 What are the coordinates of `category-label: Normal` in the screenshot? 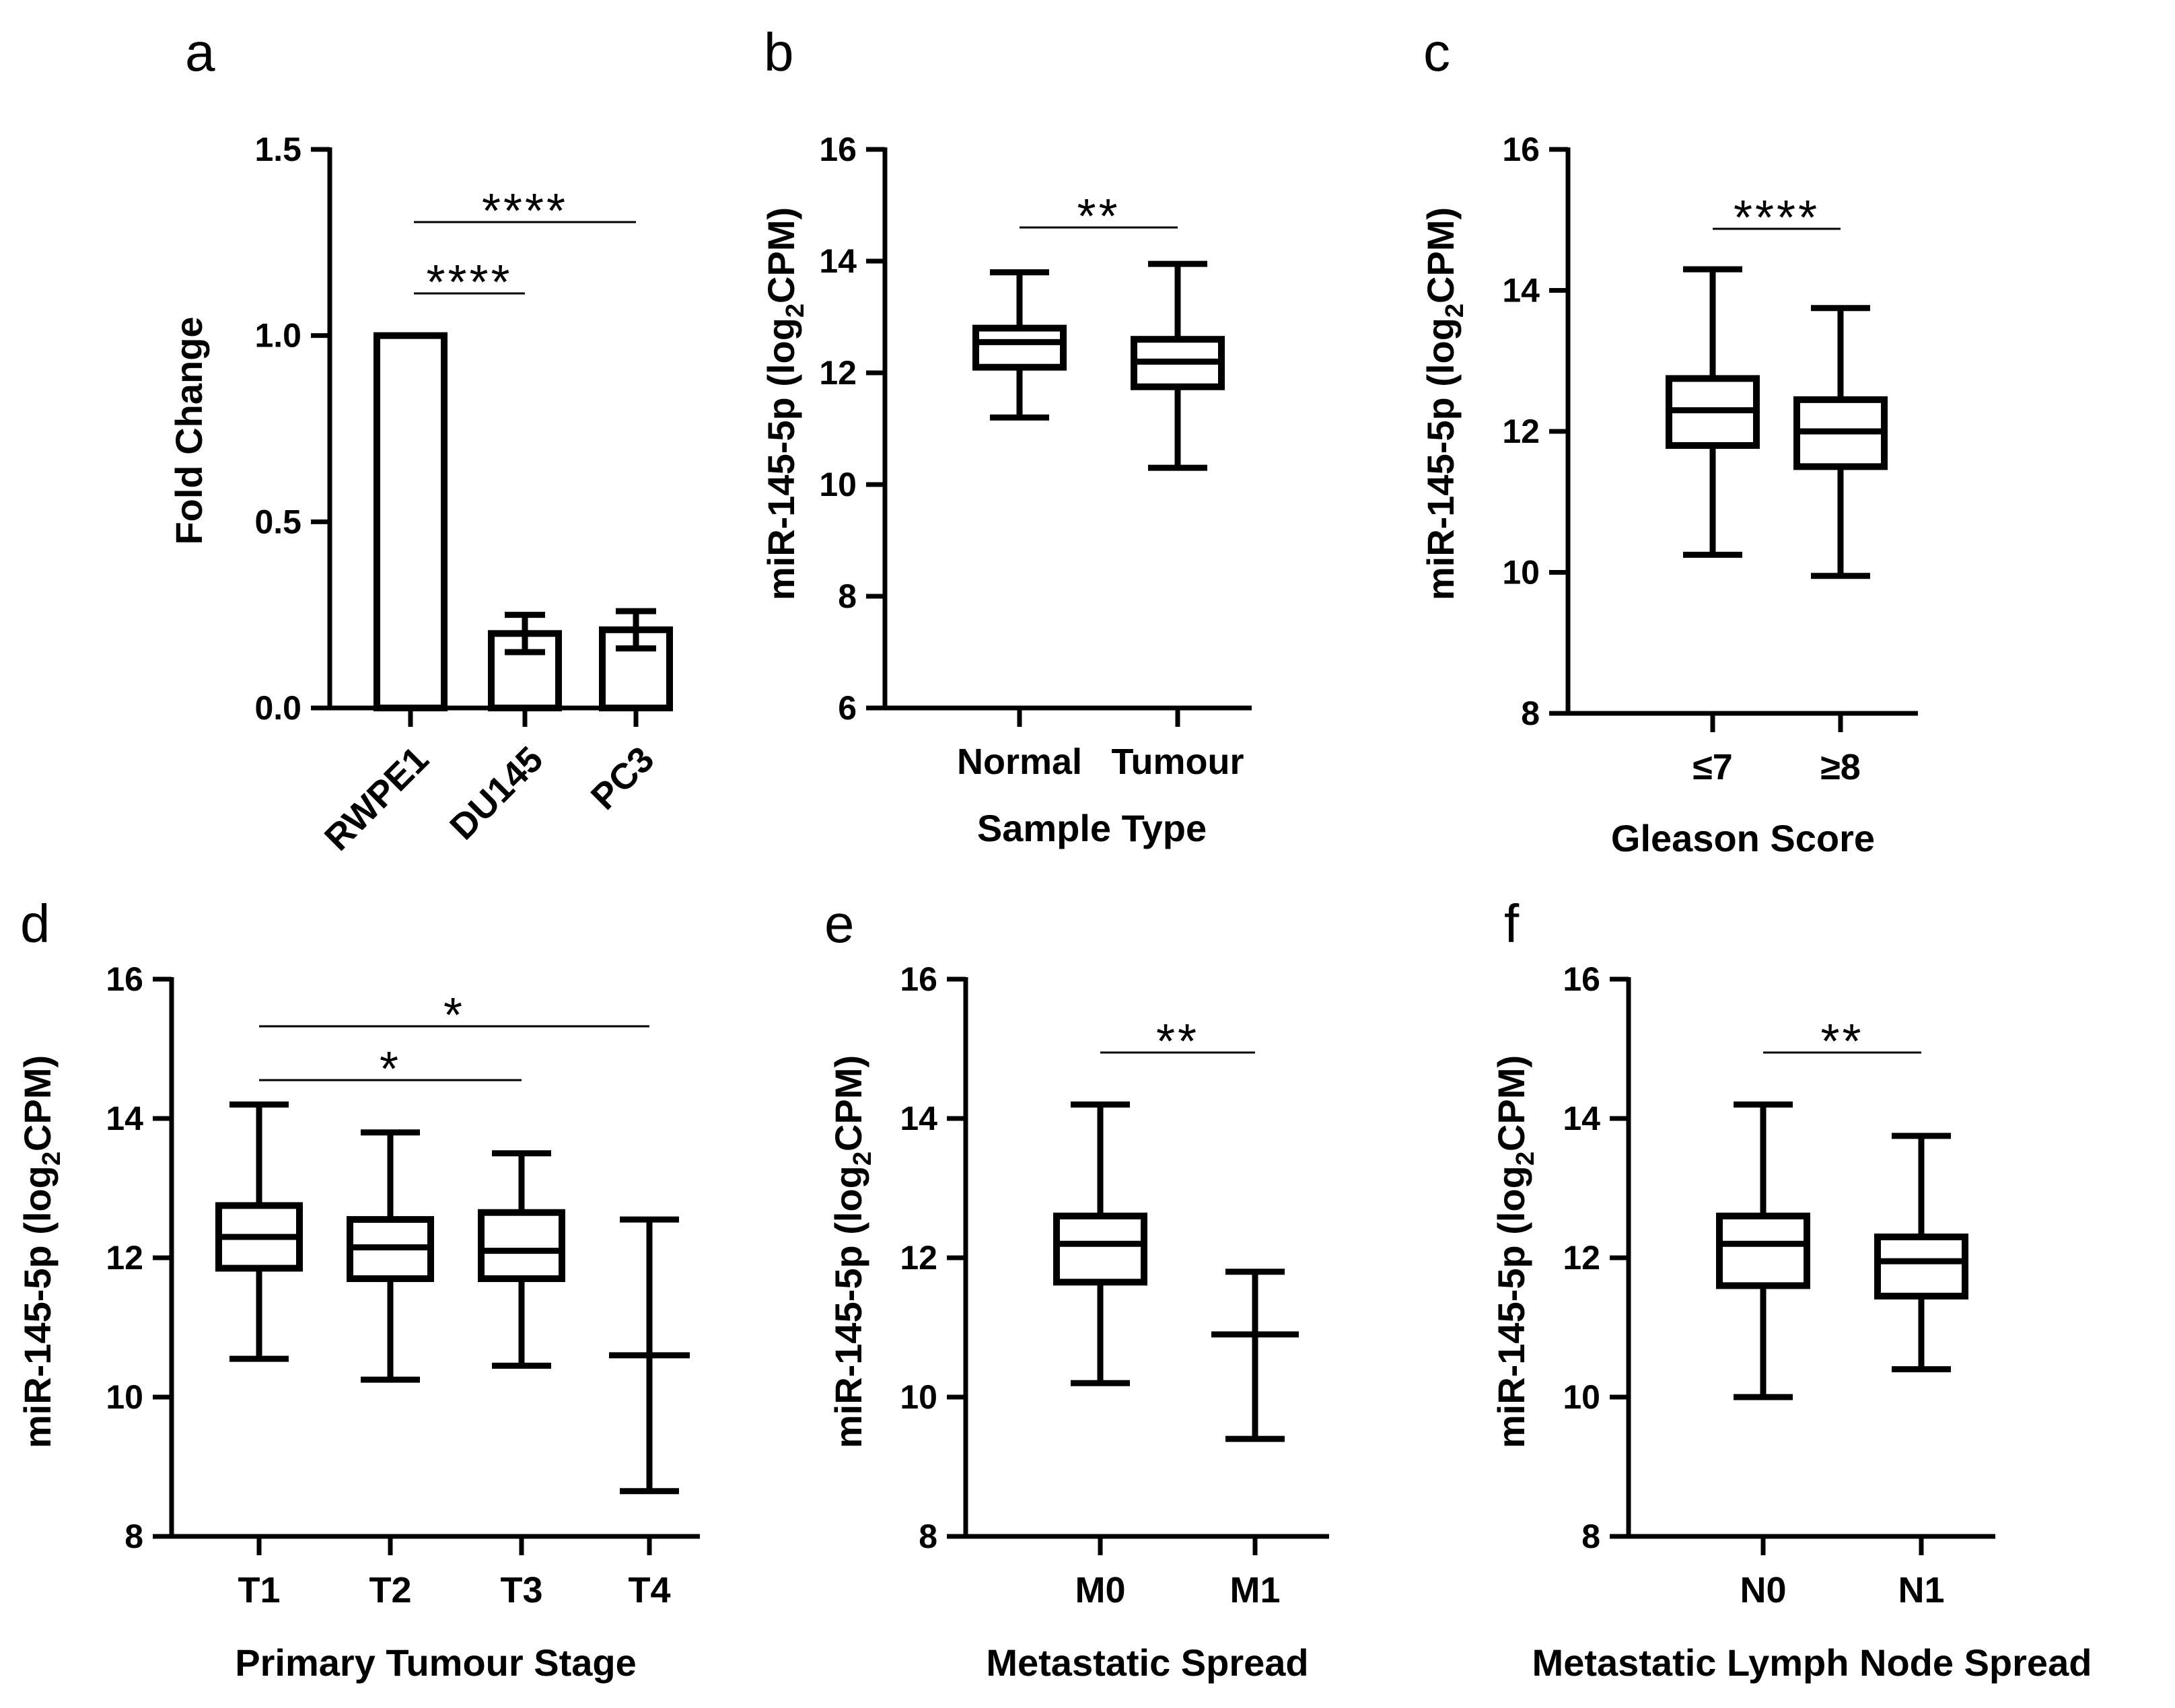 It's located at (1019, 762).